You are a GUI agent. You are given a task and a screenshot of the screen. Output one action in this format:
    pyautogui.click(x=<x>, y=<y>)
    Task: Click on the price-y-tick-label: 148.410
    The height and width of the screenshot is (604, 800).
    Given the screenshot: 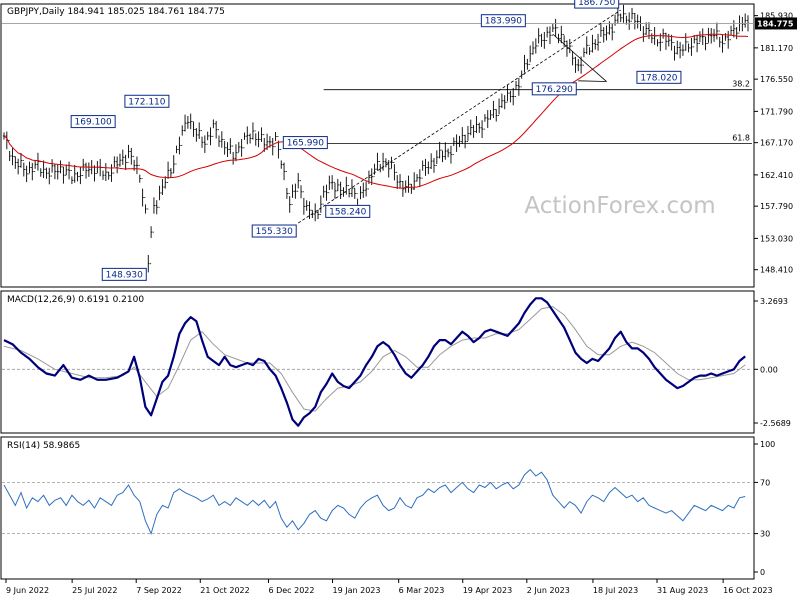 What is the action you would take?
    pyautogui.click(x=776, y=270)
    